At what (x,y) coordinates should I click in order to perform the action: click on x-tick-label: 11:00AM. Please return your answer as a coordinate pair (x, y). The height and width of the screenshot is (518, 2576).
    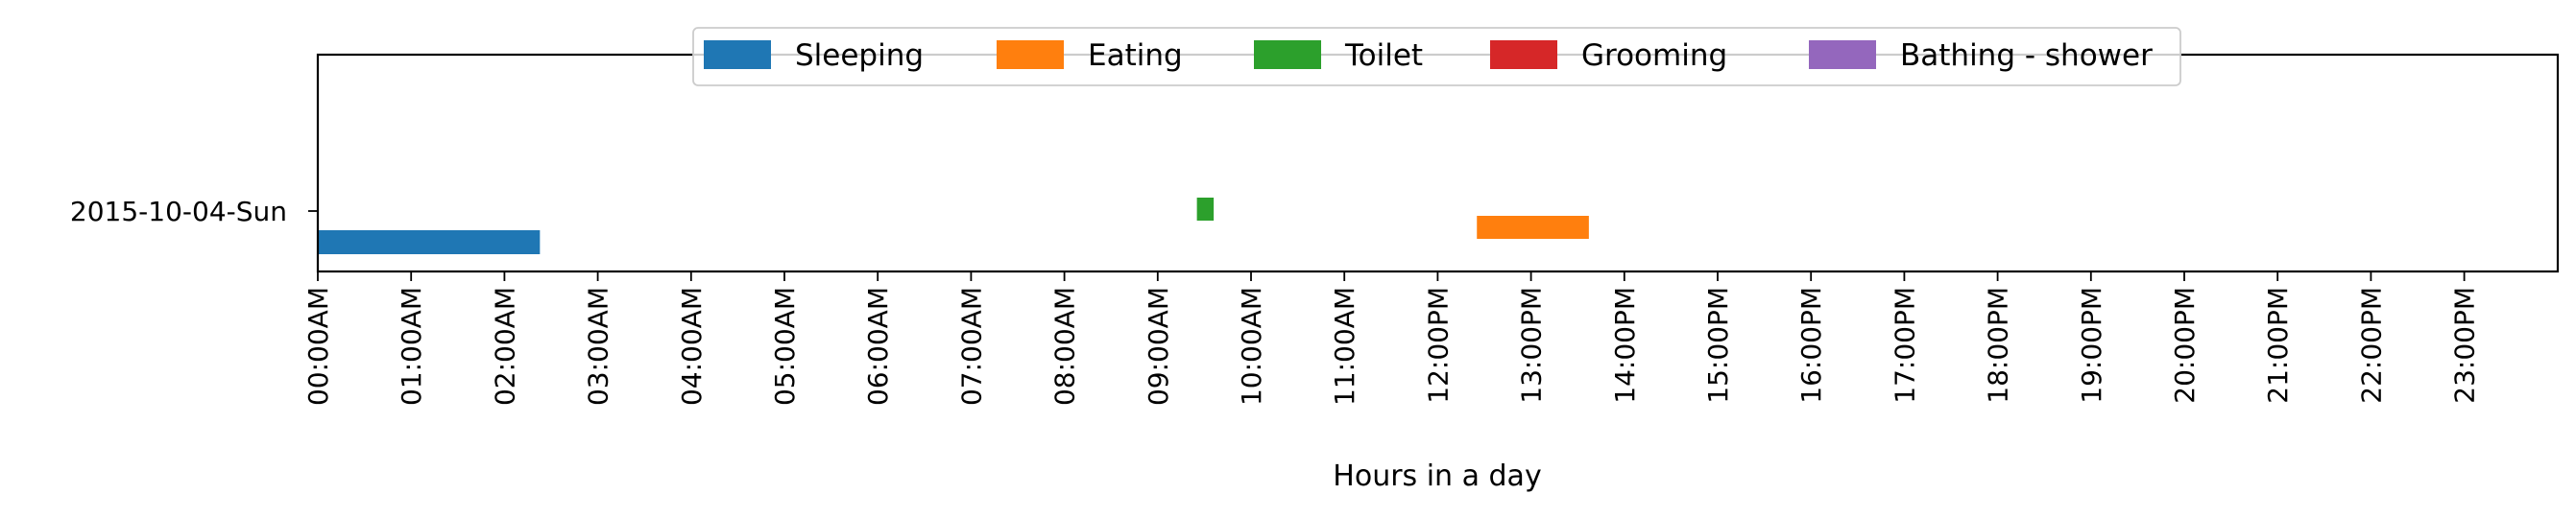
    Looking at the image, I should click on (1344, 346).